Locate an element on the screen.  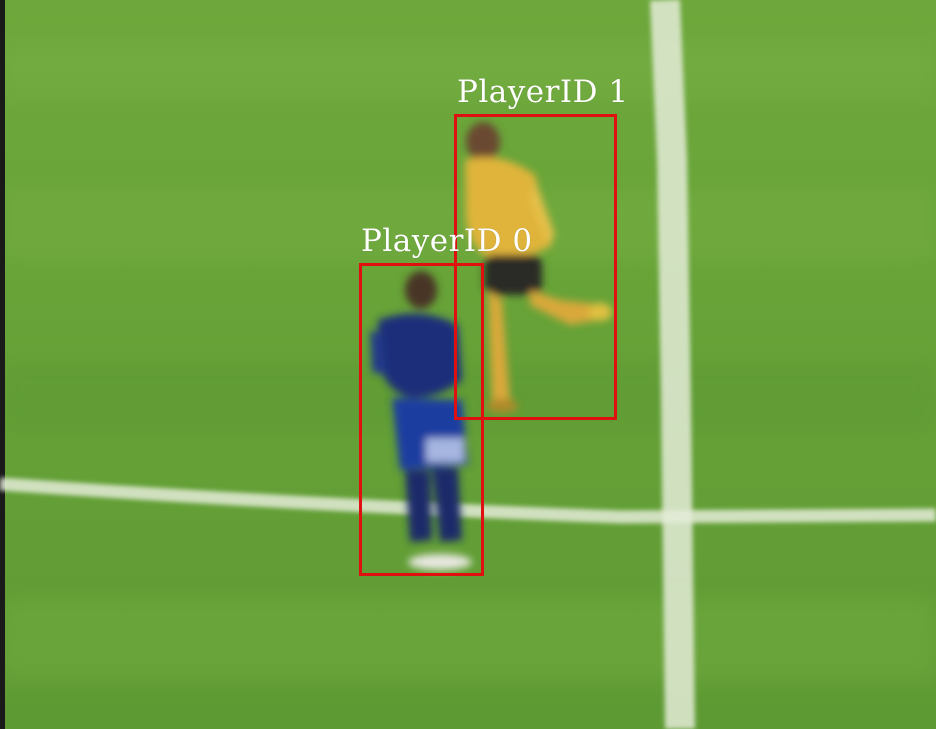
player-0-bounding-box is located at coordinates (421, 419).